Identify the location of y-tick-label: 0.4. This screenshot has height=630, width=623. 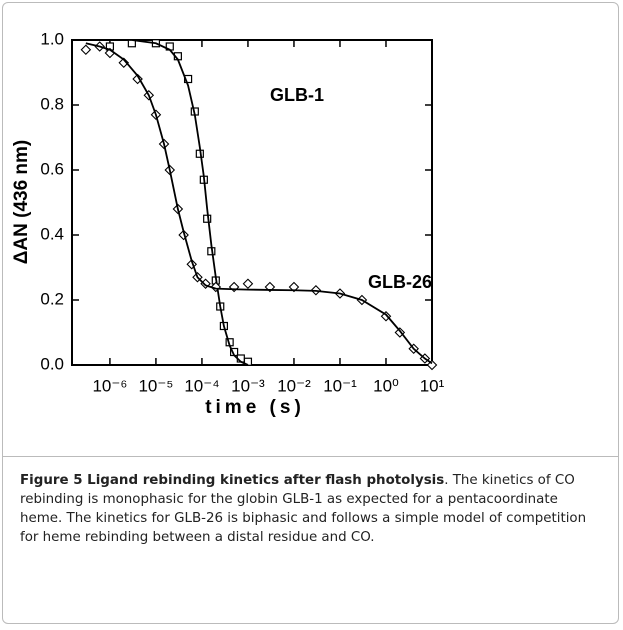
(52, 233).